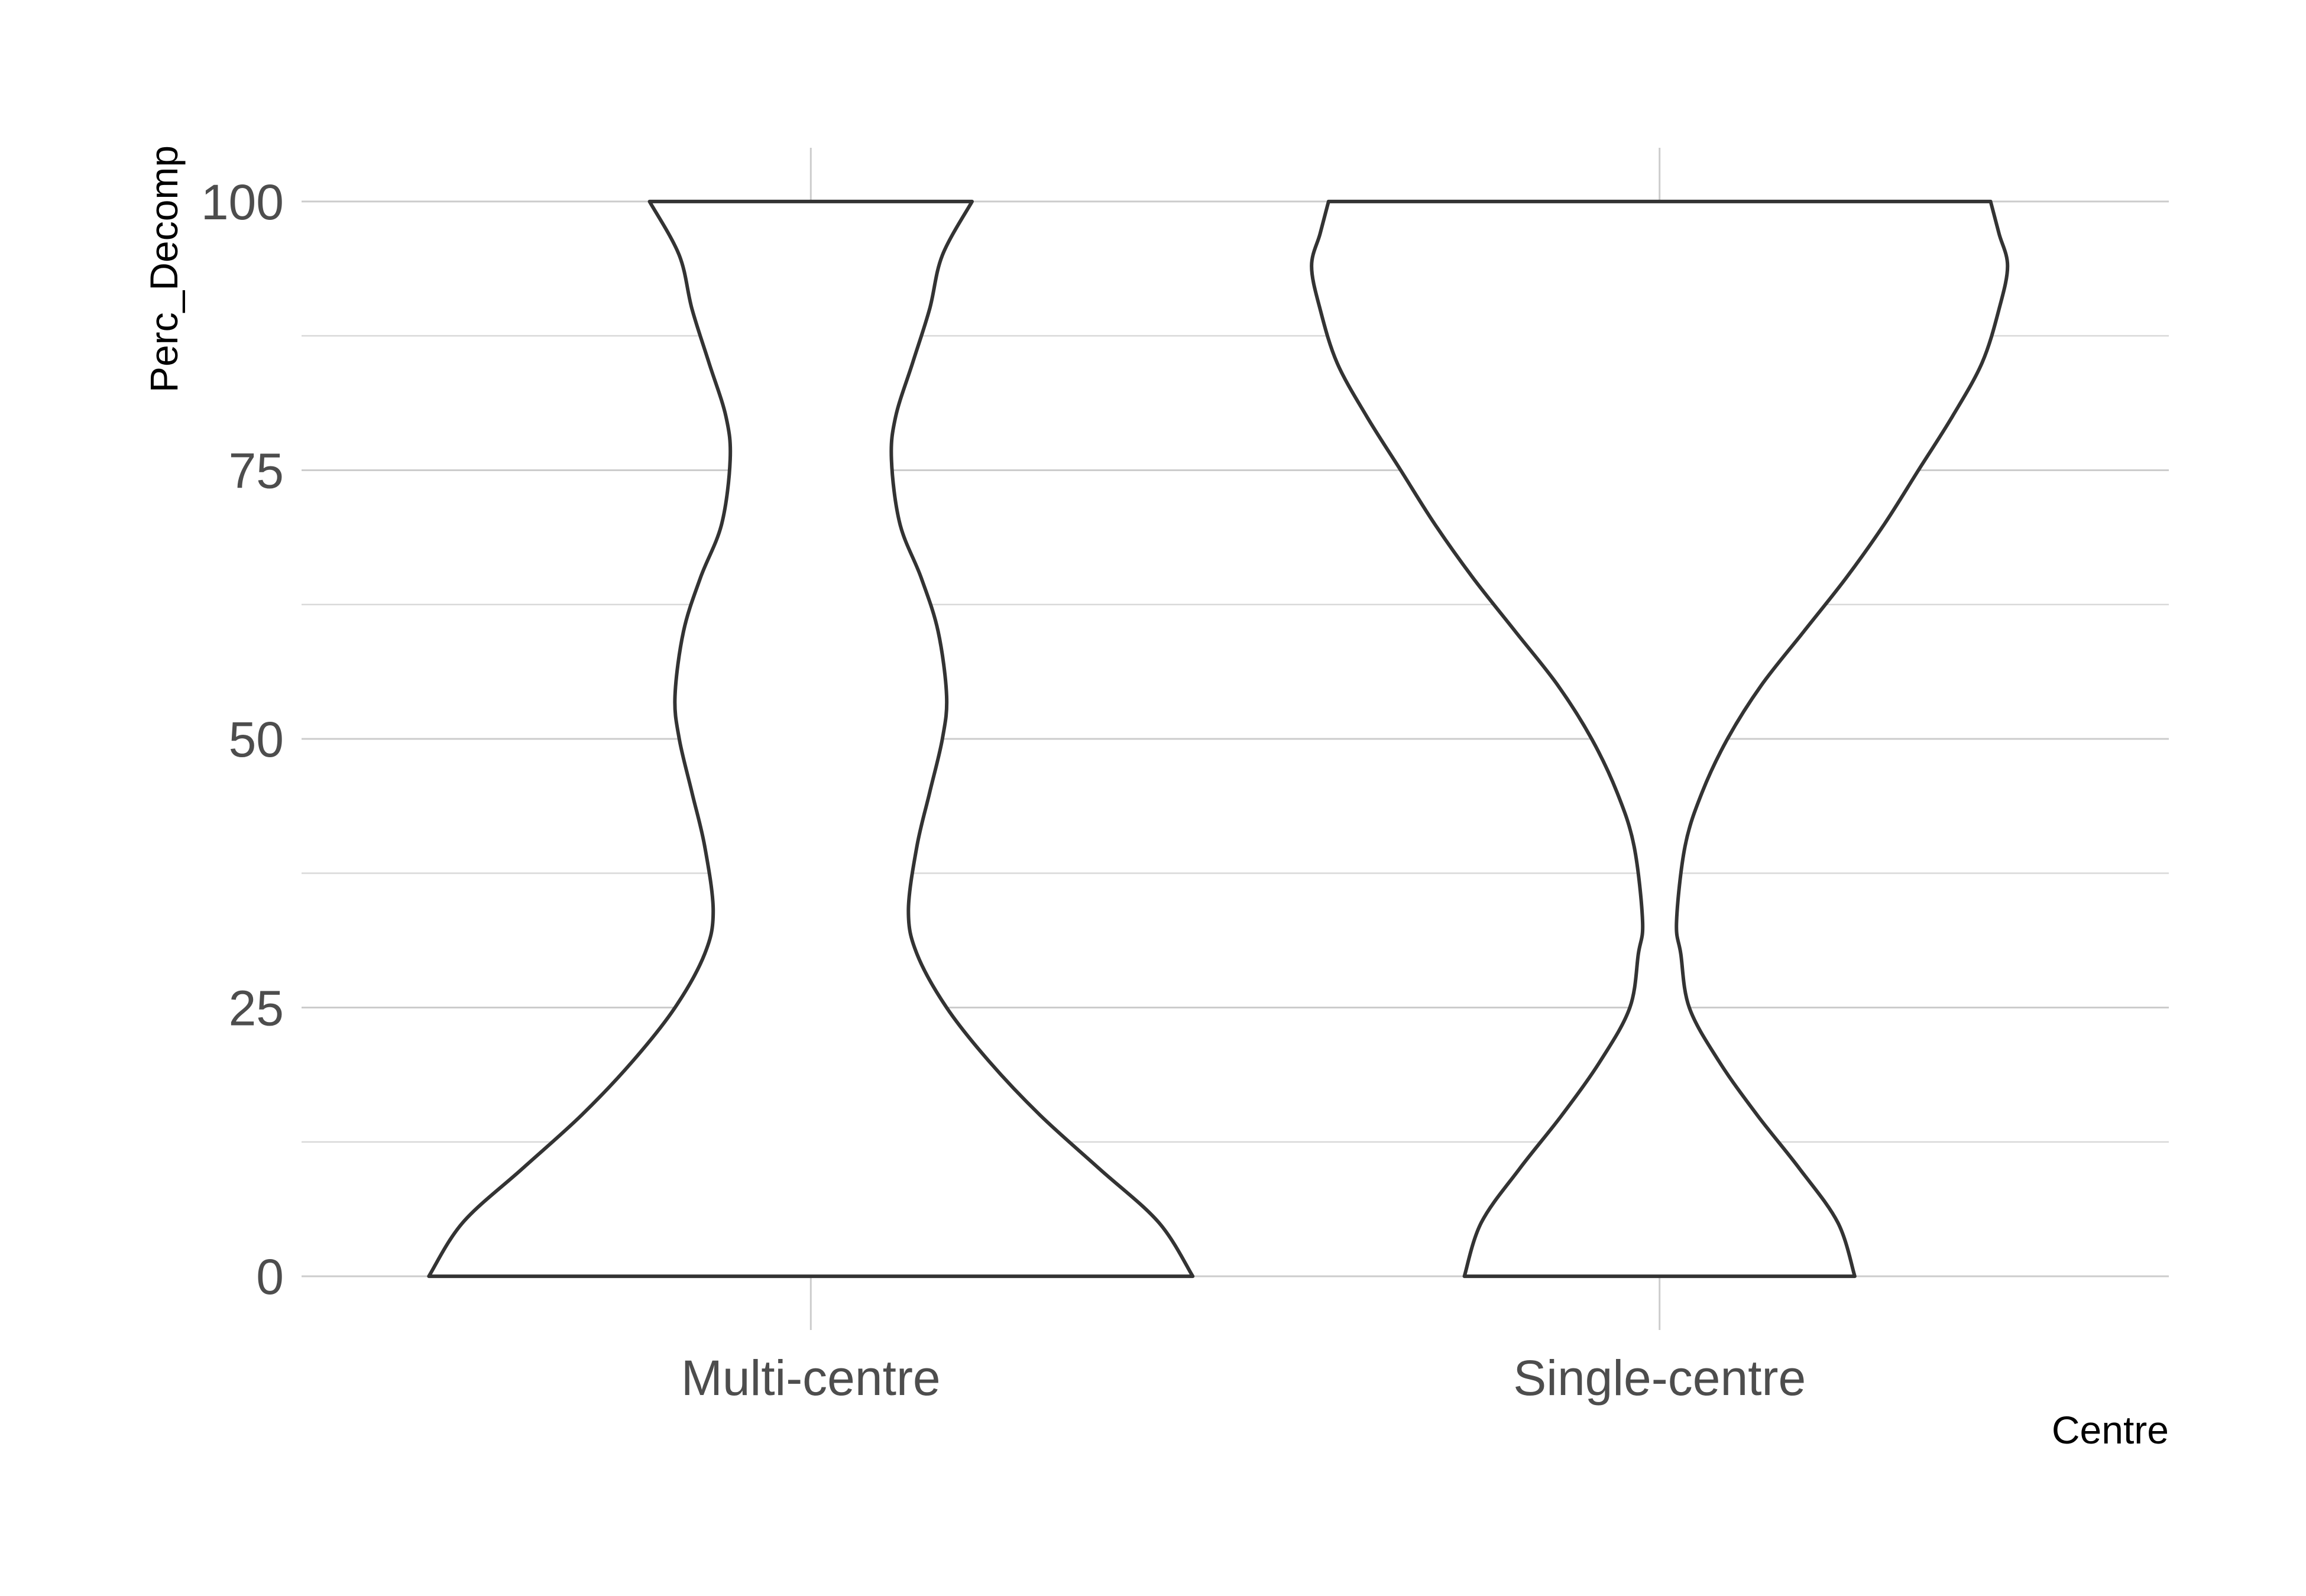  Describe the element at coordinates (2110, 1430) in the screenshot. I see `x-axis-title: Centre` at that location.